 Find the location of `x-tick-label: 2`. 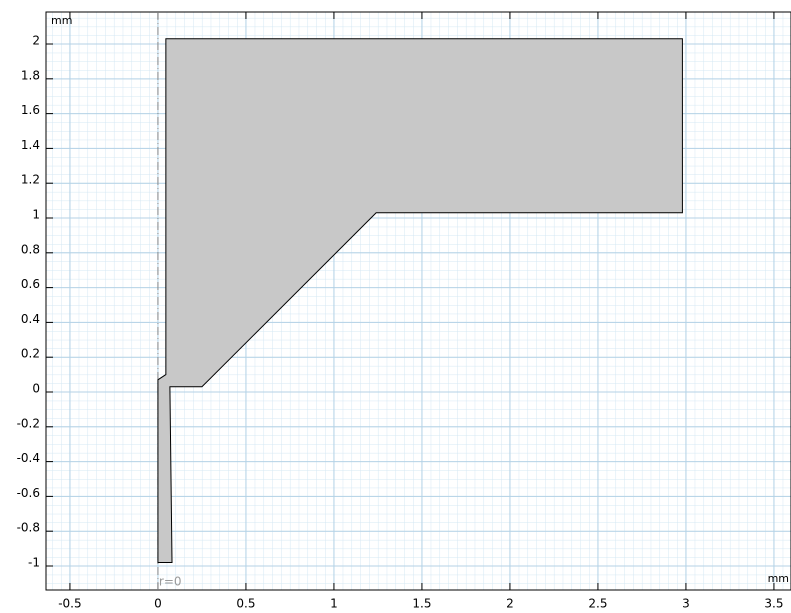

x-tick-label: 2 is located at coordinates (510, 604).